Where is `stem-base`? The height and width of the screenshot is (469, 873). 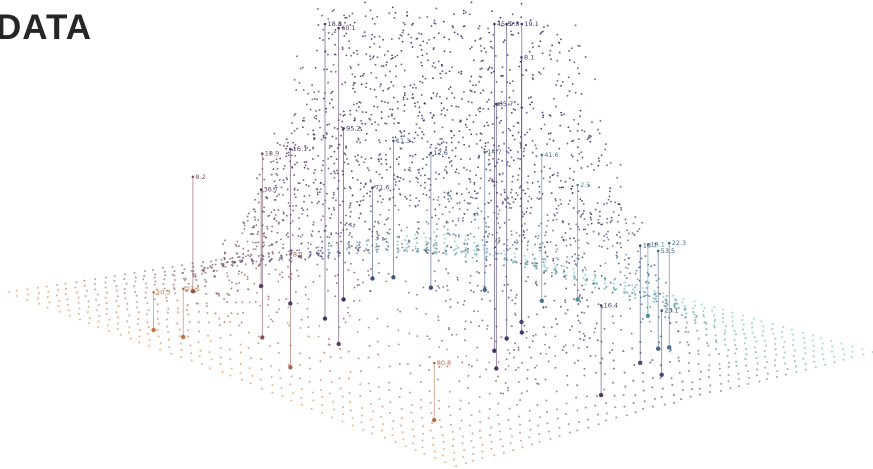 stem-base is located at coordinates (183, 337).